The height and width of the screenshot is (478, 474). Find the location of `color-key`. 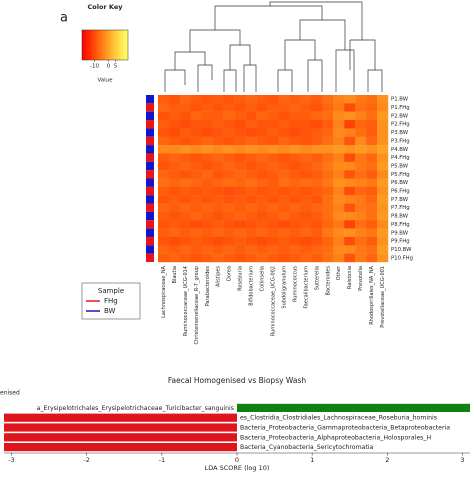

color-key is located at coordinates (105, 45).